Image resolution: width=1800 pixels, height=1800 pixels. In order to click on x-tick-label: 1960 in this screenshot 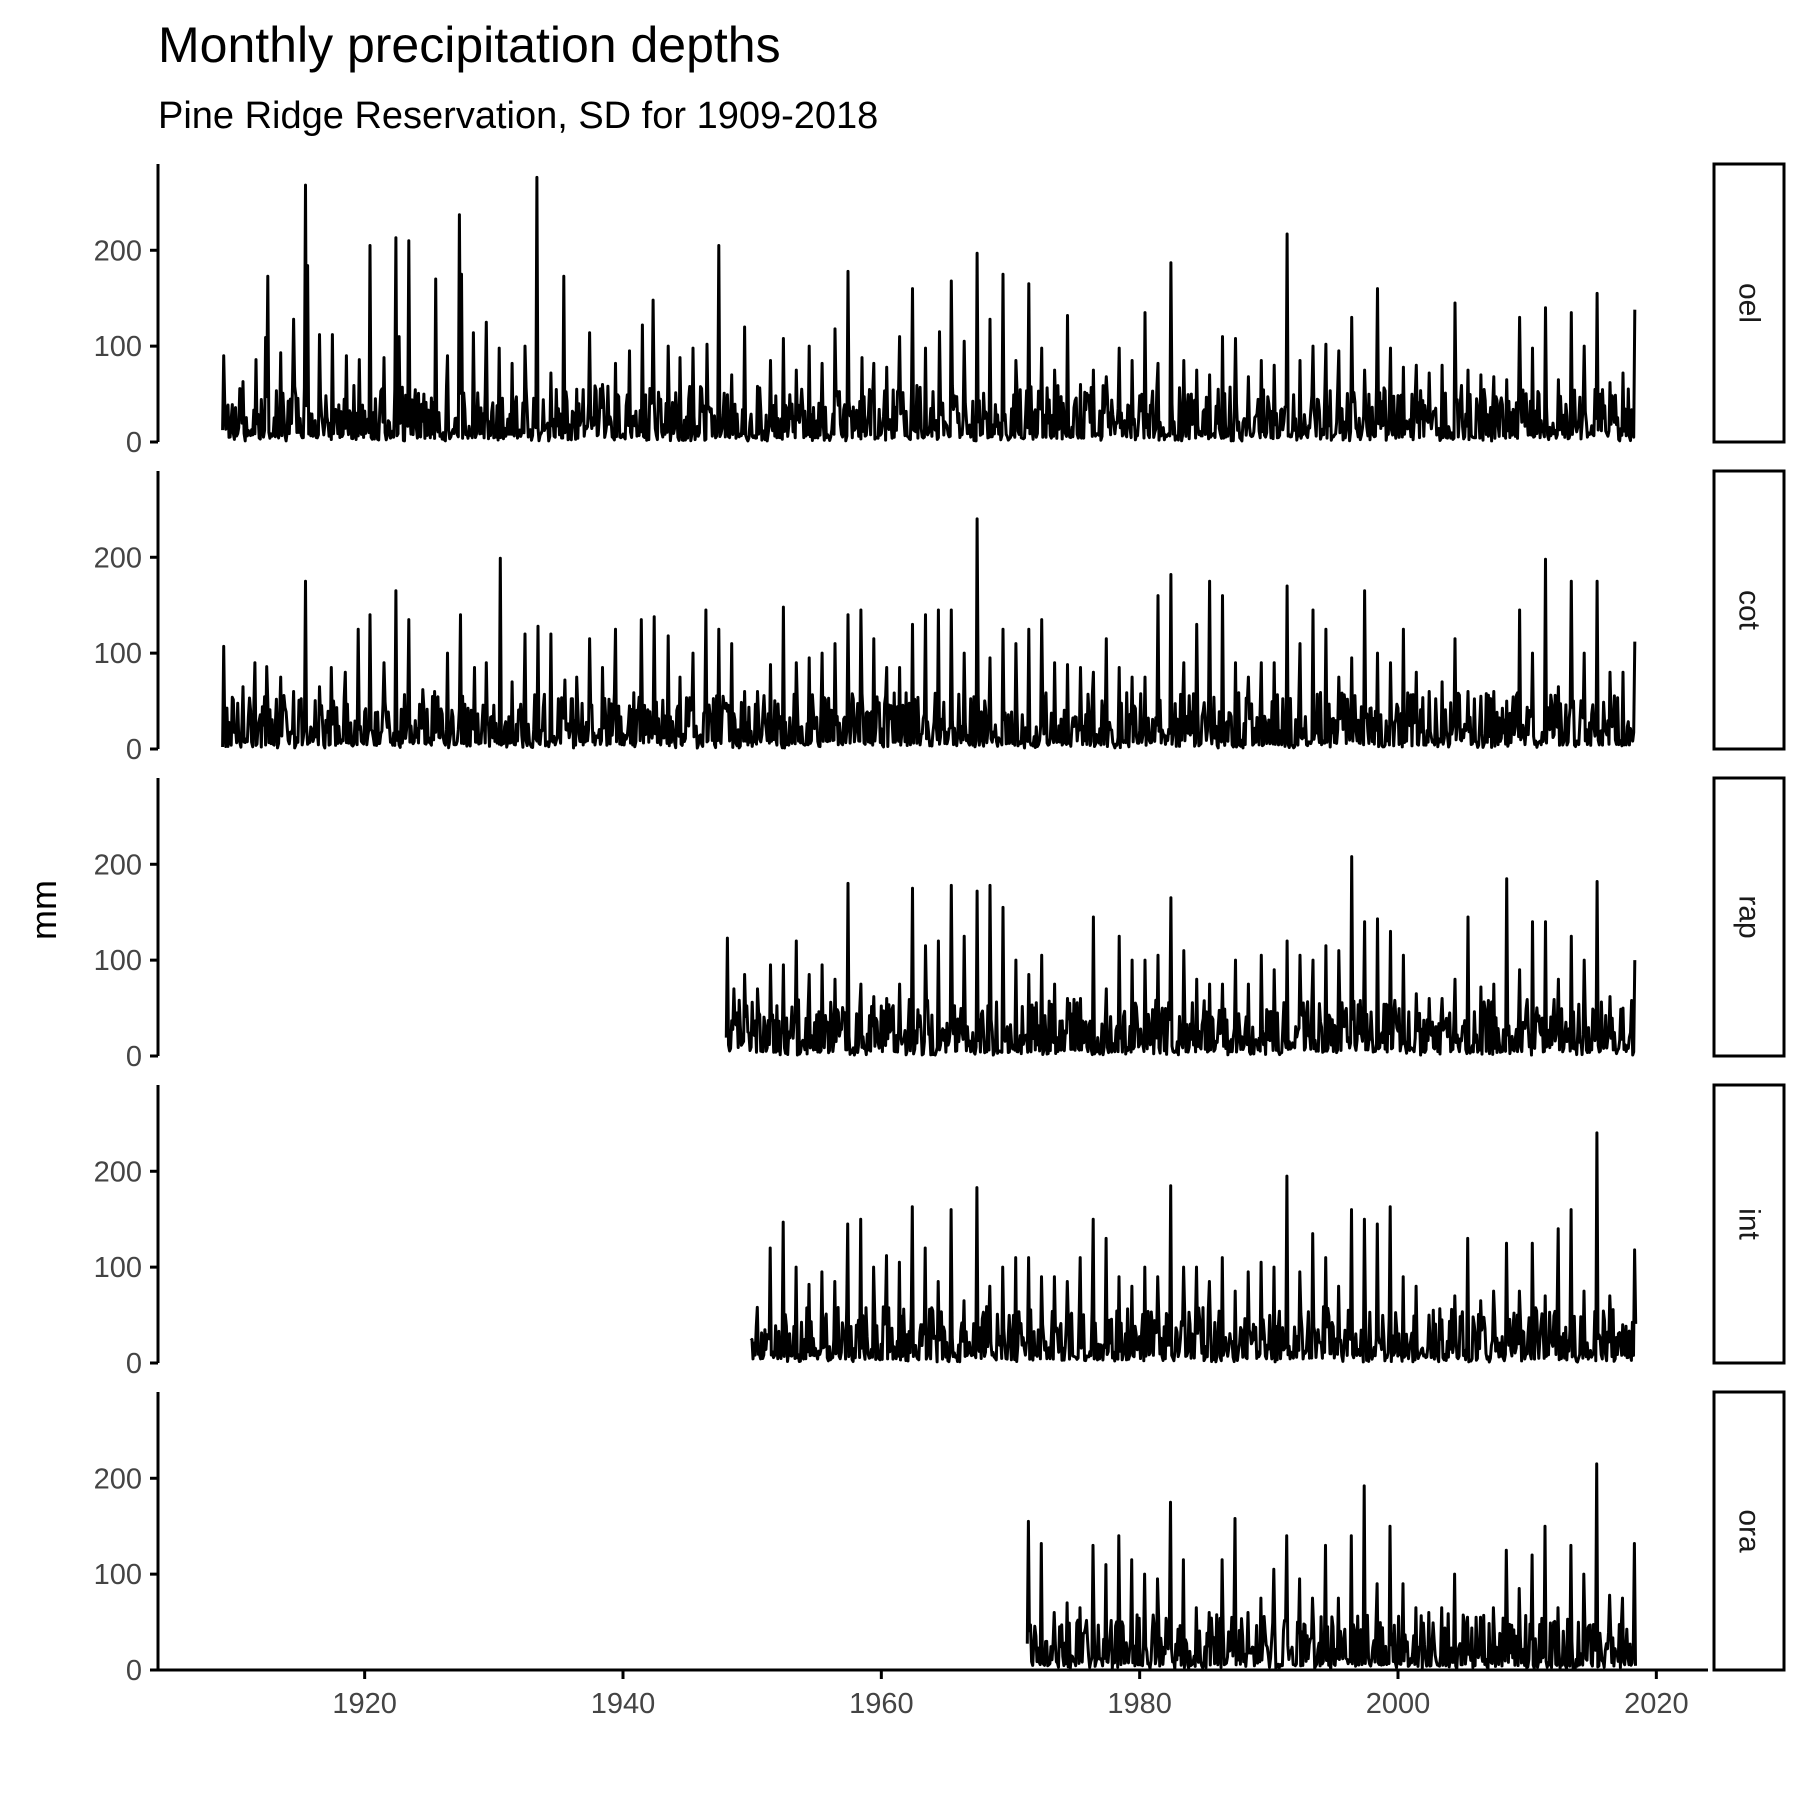, I will do `click(881, 1704)`.